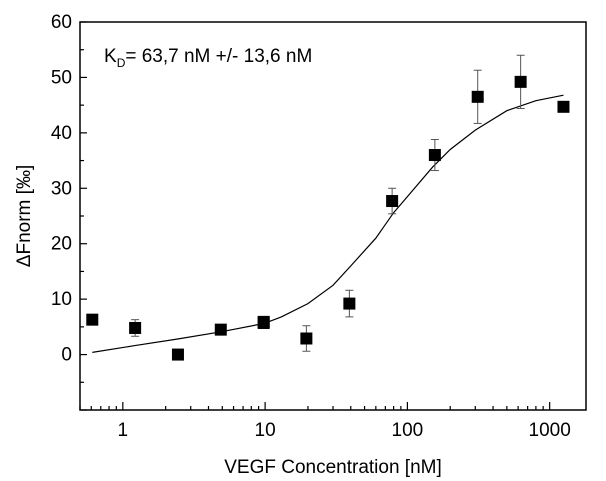 The width and height of the screenshot is (606, 481). Describe the element at coordinates (121, 63) in the screenshot. I see `kd-subscript: D` at that location.